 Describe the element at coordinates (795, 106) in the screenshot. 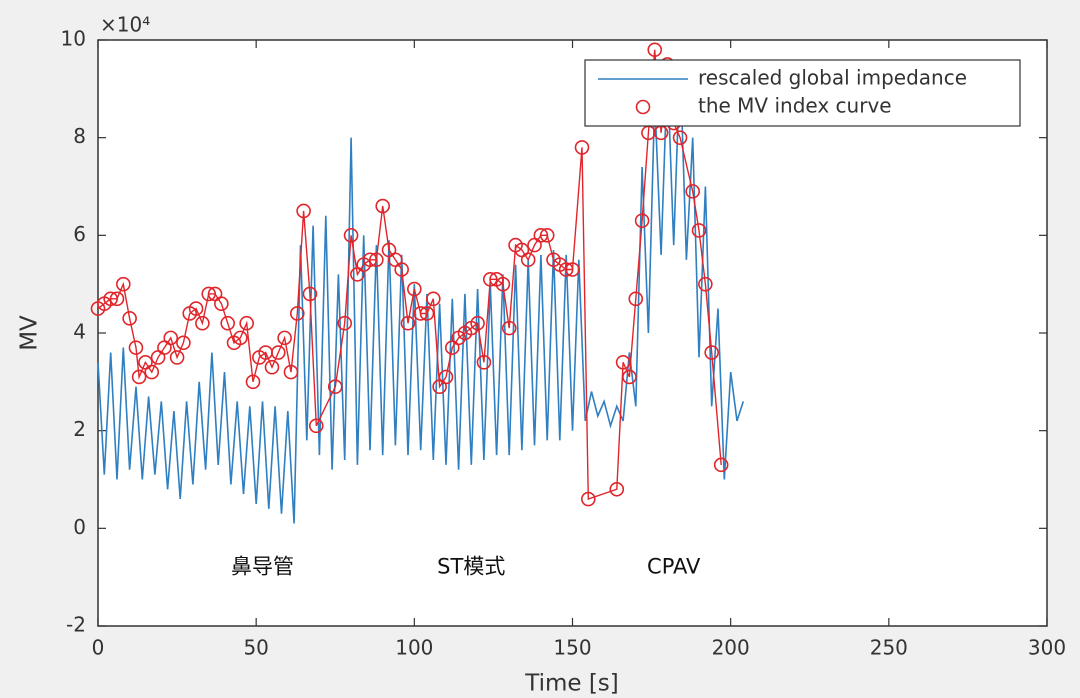

I see `legend-label: the MV index curve` at that location.